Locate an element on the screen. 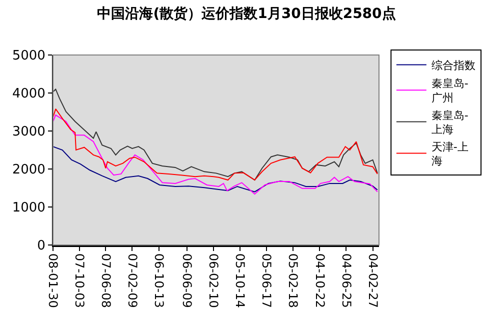  x-tick-label: 04-02-27 is located at coordinates (373, 280).